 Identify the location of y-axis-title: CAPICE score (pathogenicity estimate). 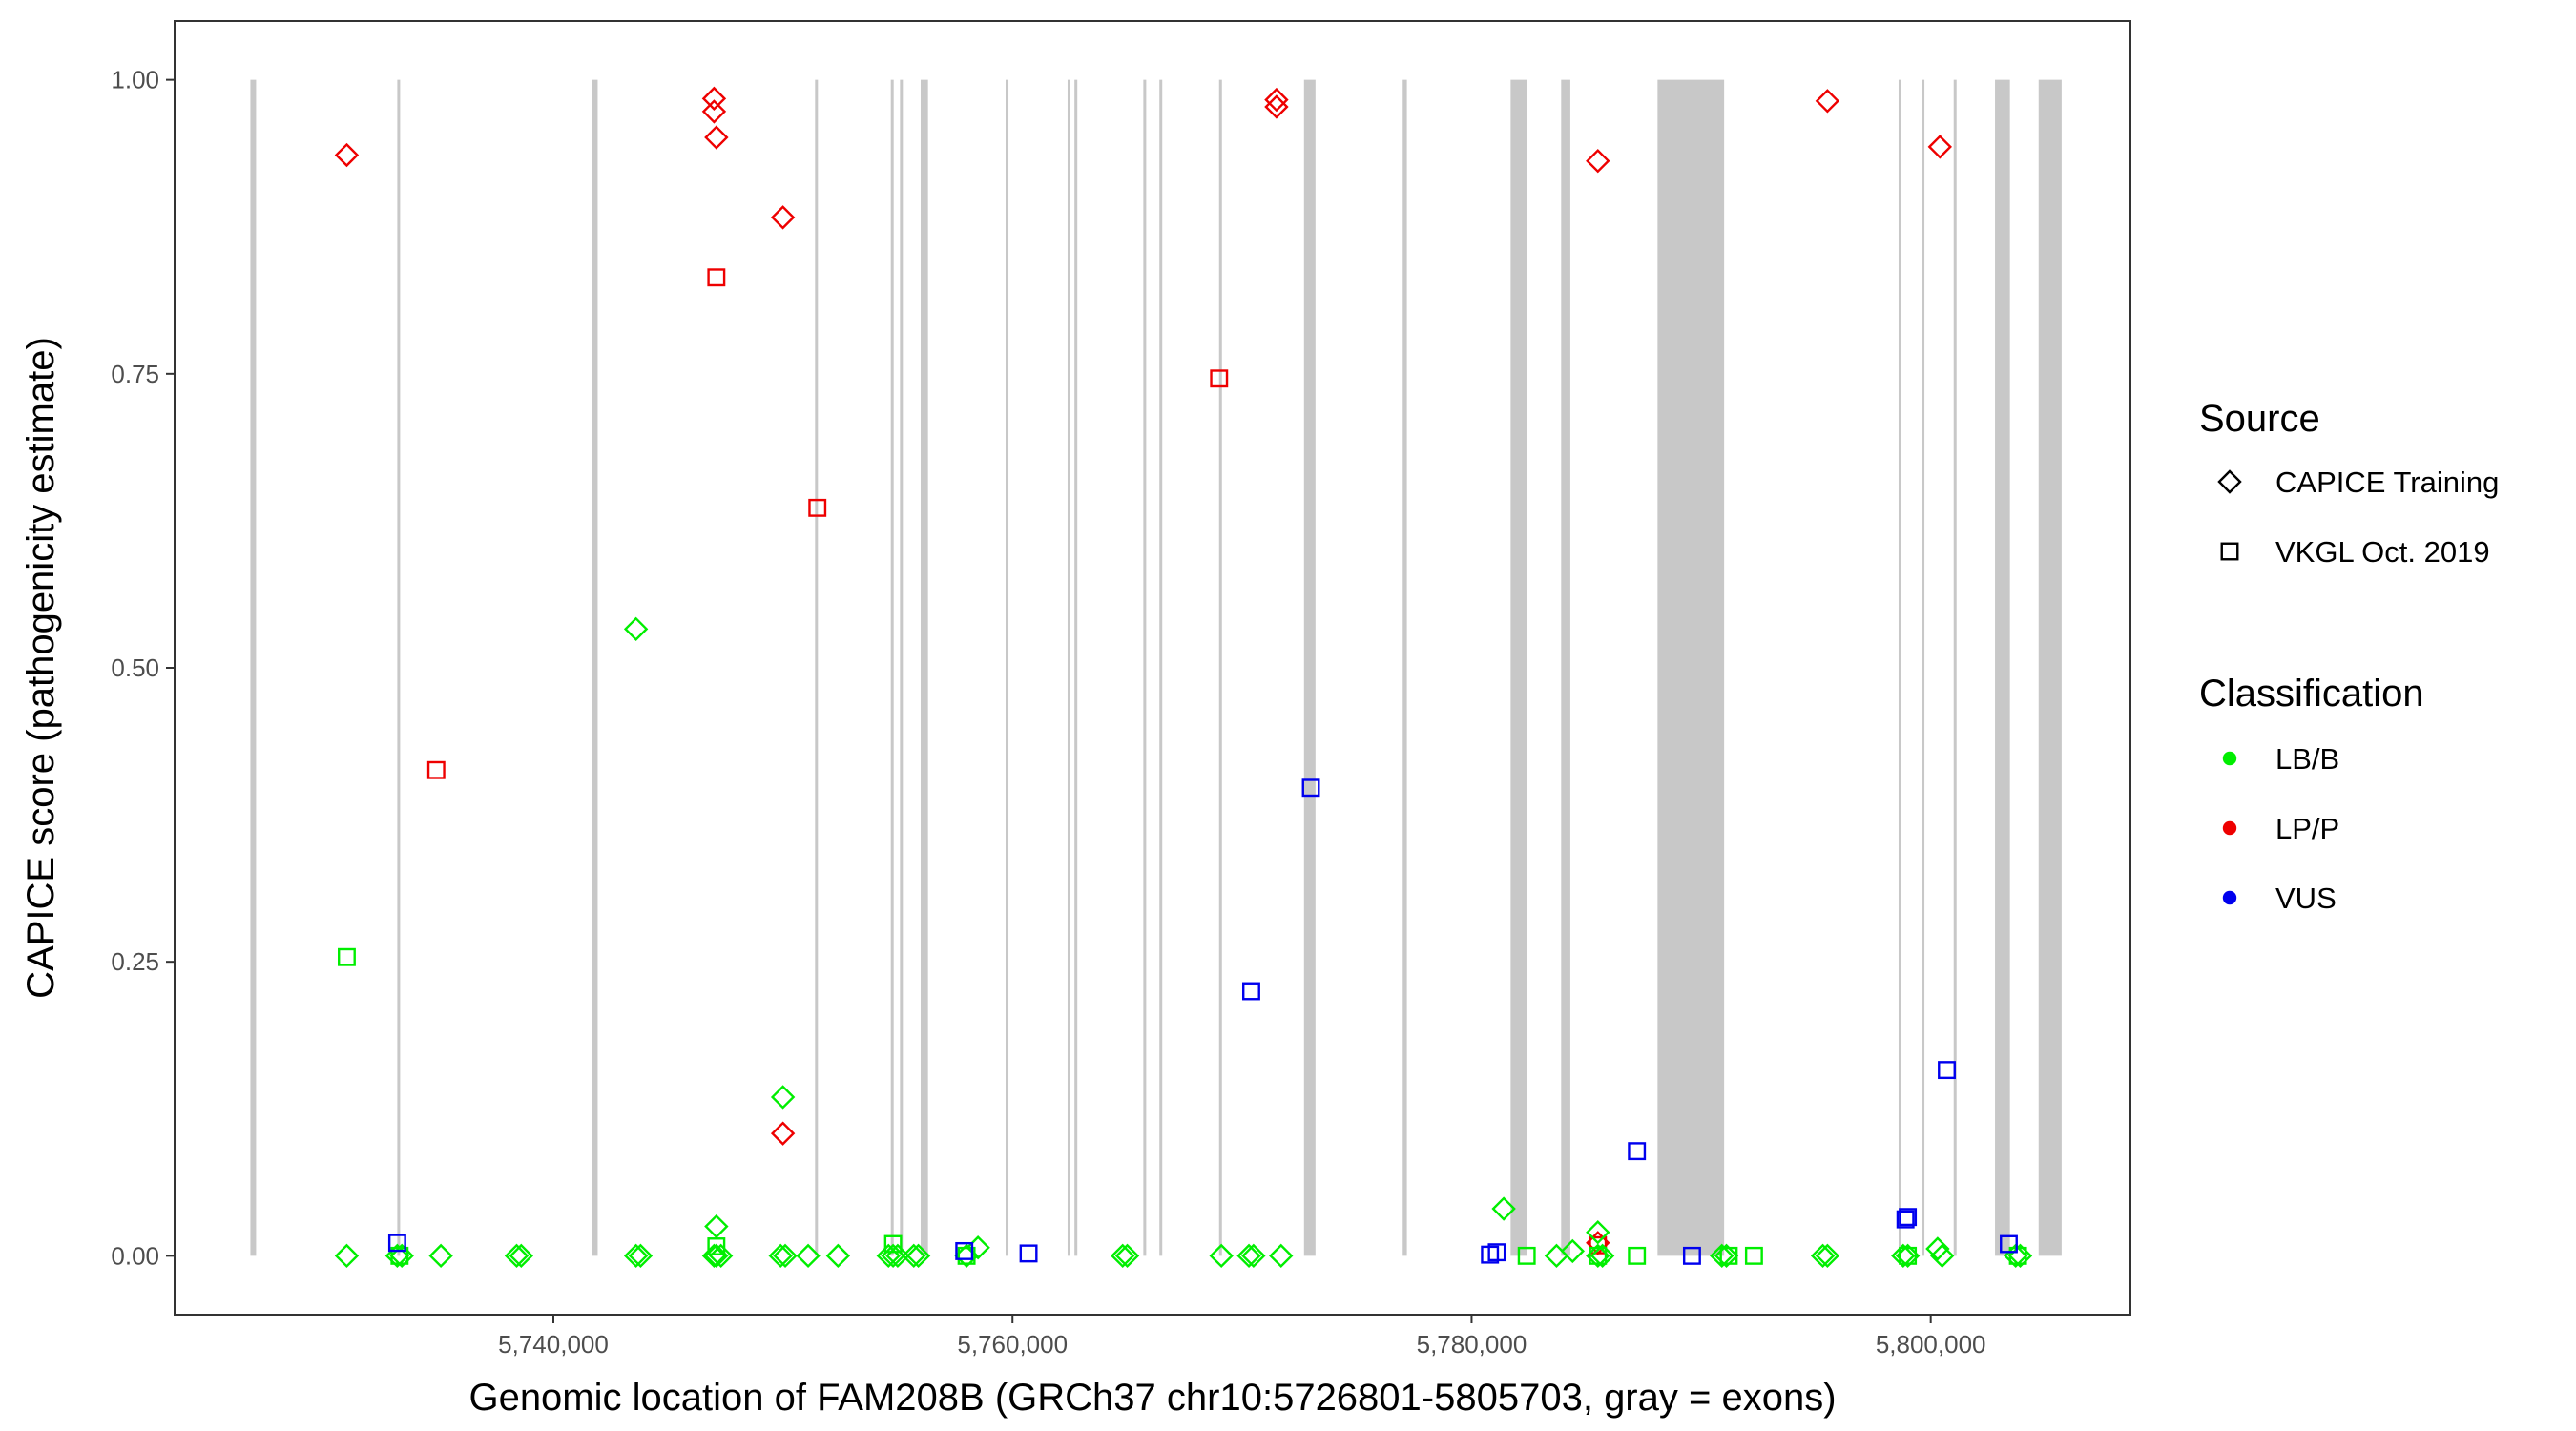
(41, 668).